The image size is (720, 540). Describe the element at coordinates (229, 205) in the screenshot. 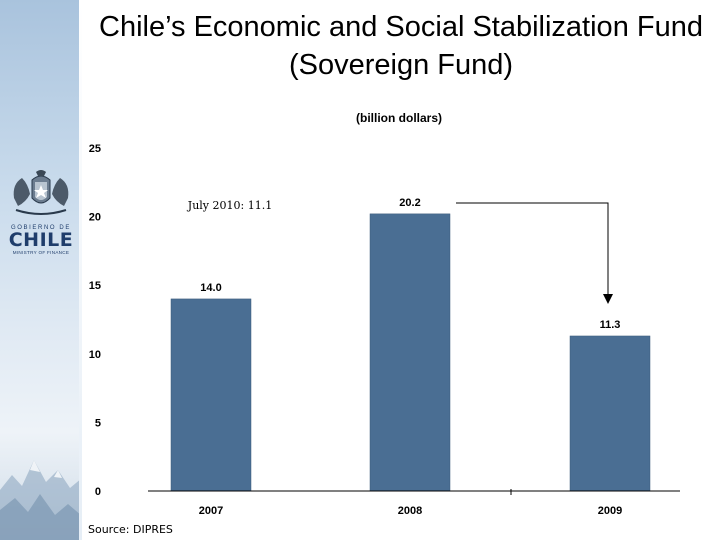

I see `annotation-july-2010: July 2010: 11.1` at that location.